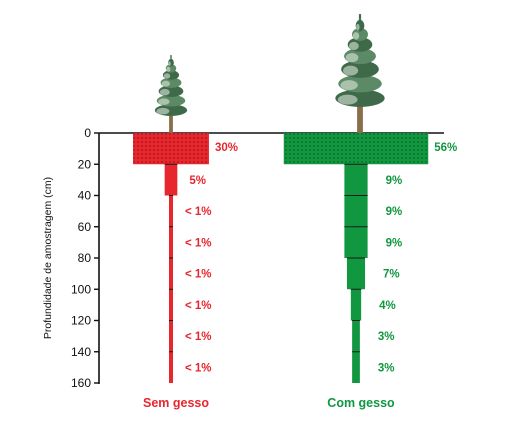 Image resolution: width=512 pixels, height=437 pixels. Describe the element at coordinates (171, 94) in the screenshot. I see `pine-tree-icon-small` at that location.